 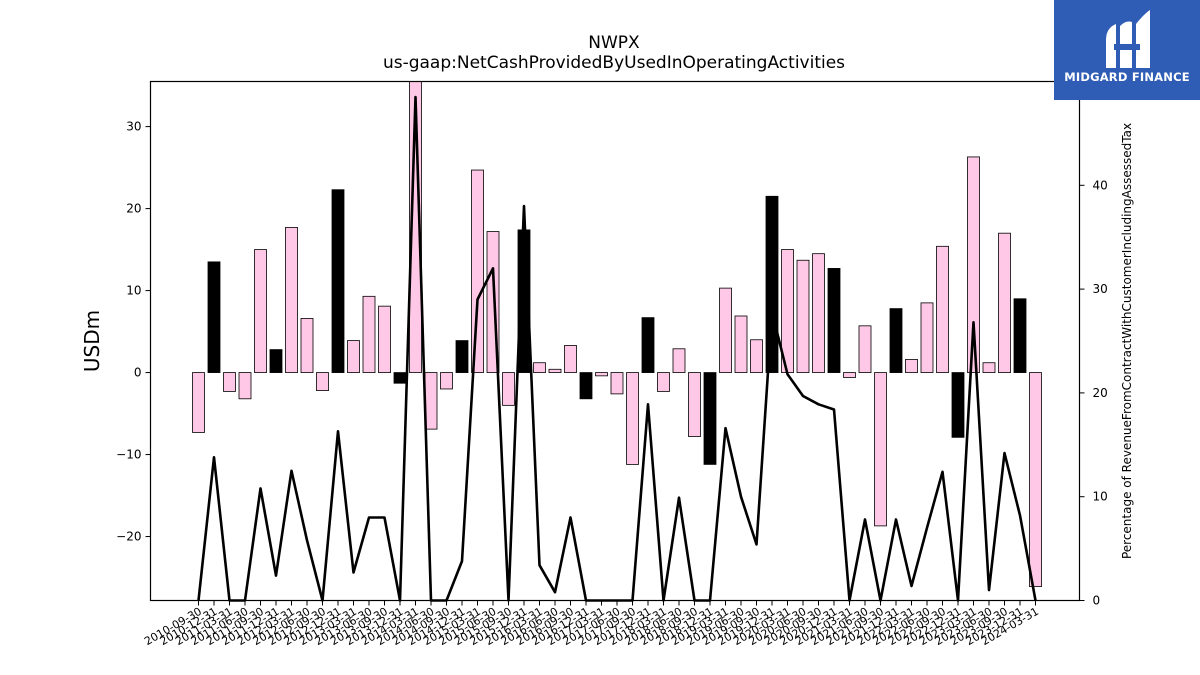 I want to click on brand-logo: MIDGARD FINANCE, so click(x=1127, y=50).